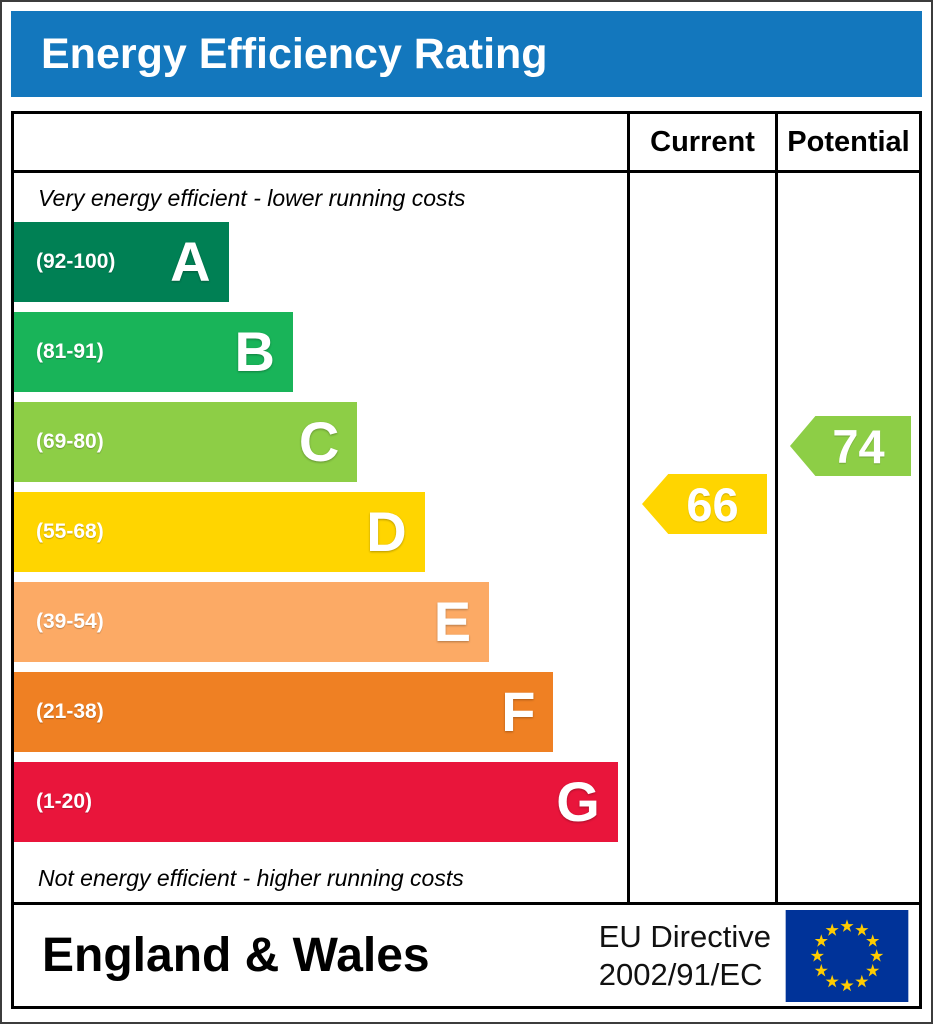  I want to click on band-range-label: (21-38), so click(70, 711).